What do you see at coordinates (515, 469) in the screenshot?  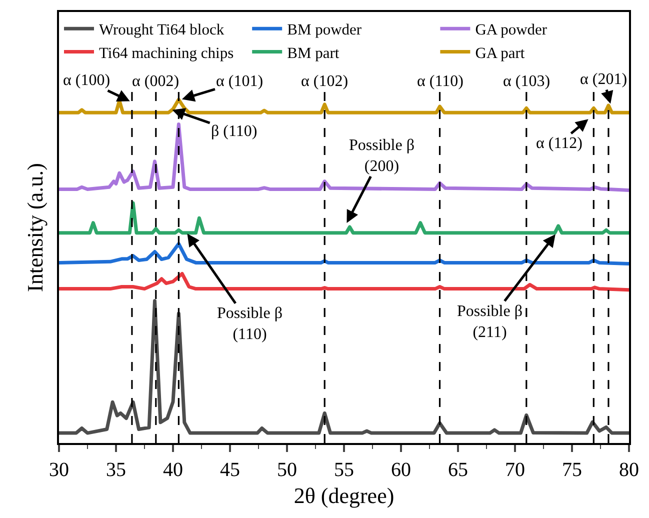 I see `x-tick-label: 70` at bounding box center [515, 469].